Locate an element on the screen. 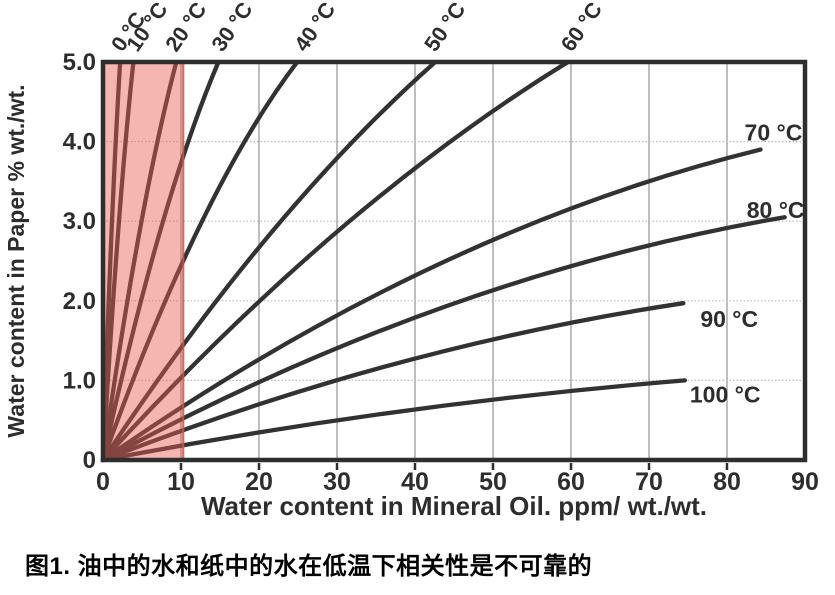 The width and height of the screenshot is (835, 595). x-tick-label: 40 is located at coordinates (415, 482).